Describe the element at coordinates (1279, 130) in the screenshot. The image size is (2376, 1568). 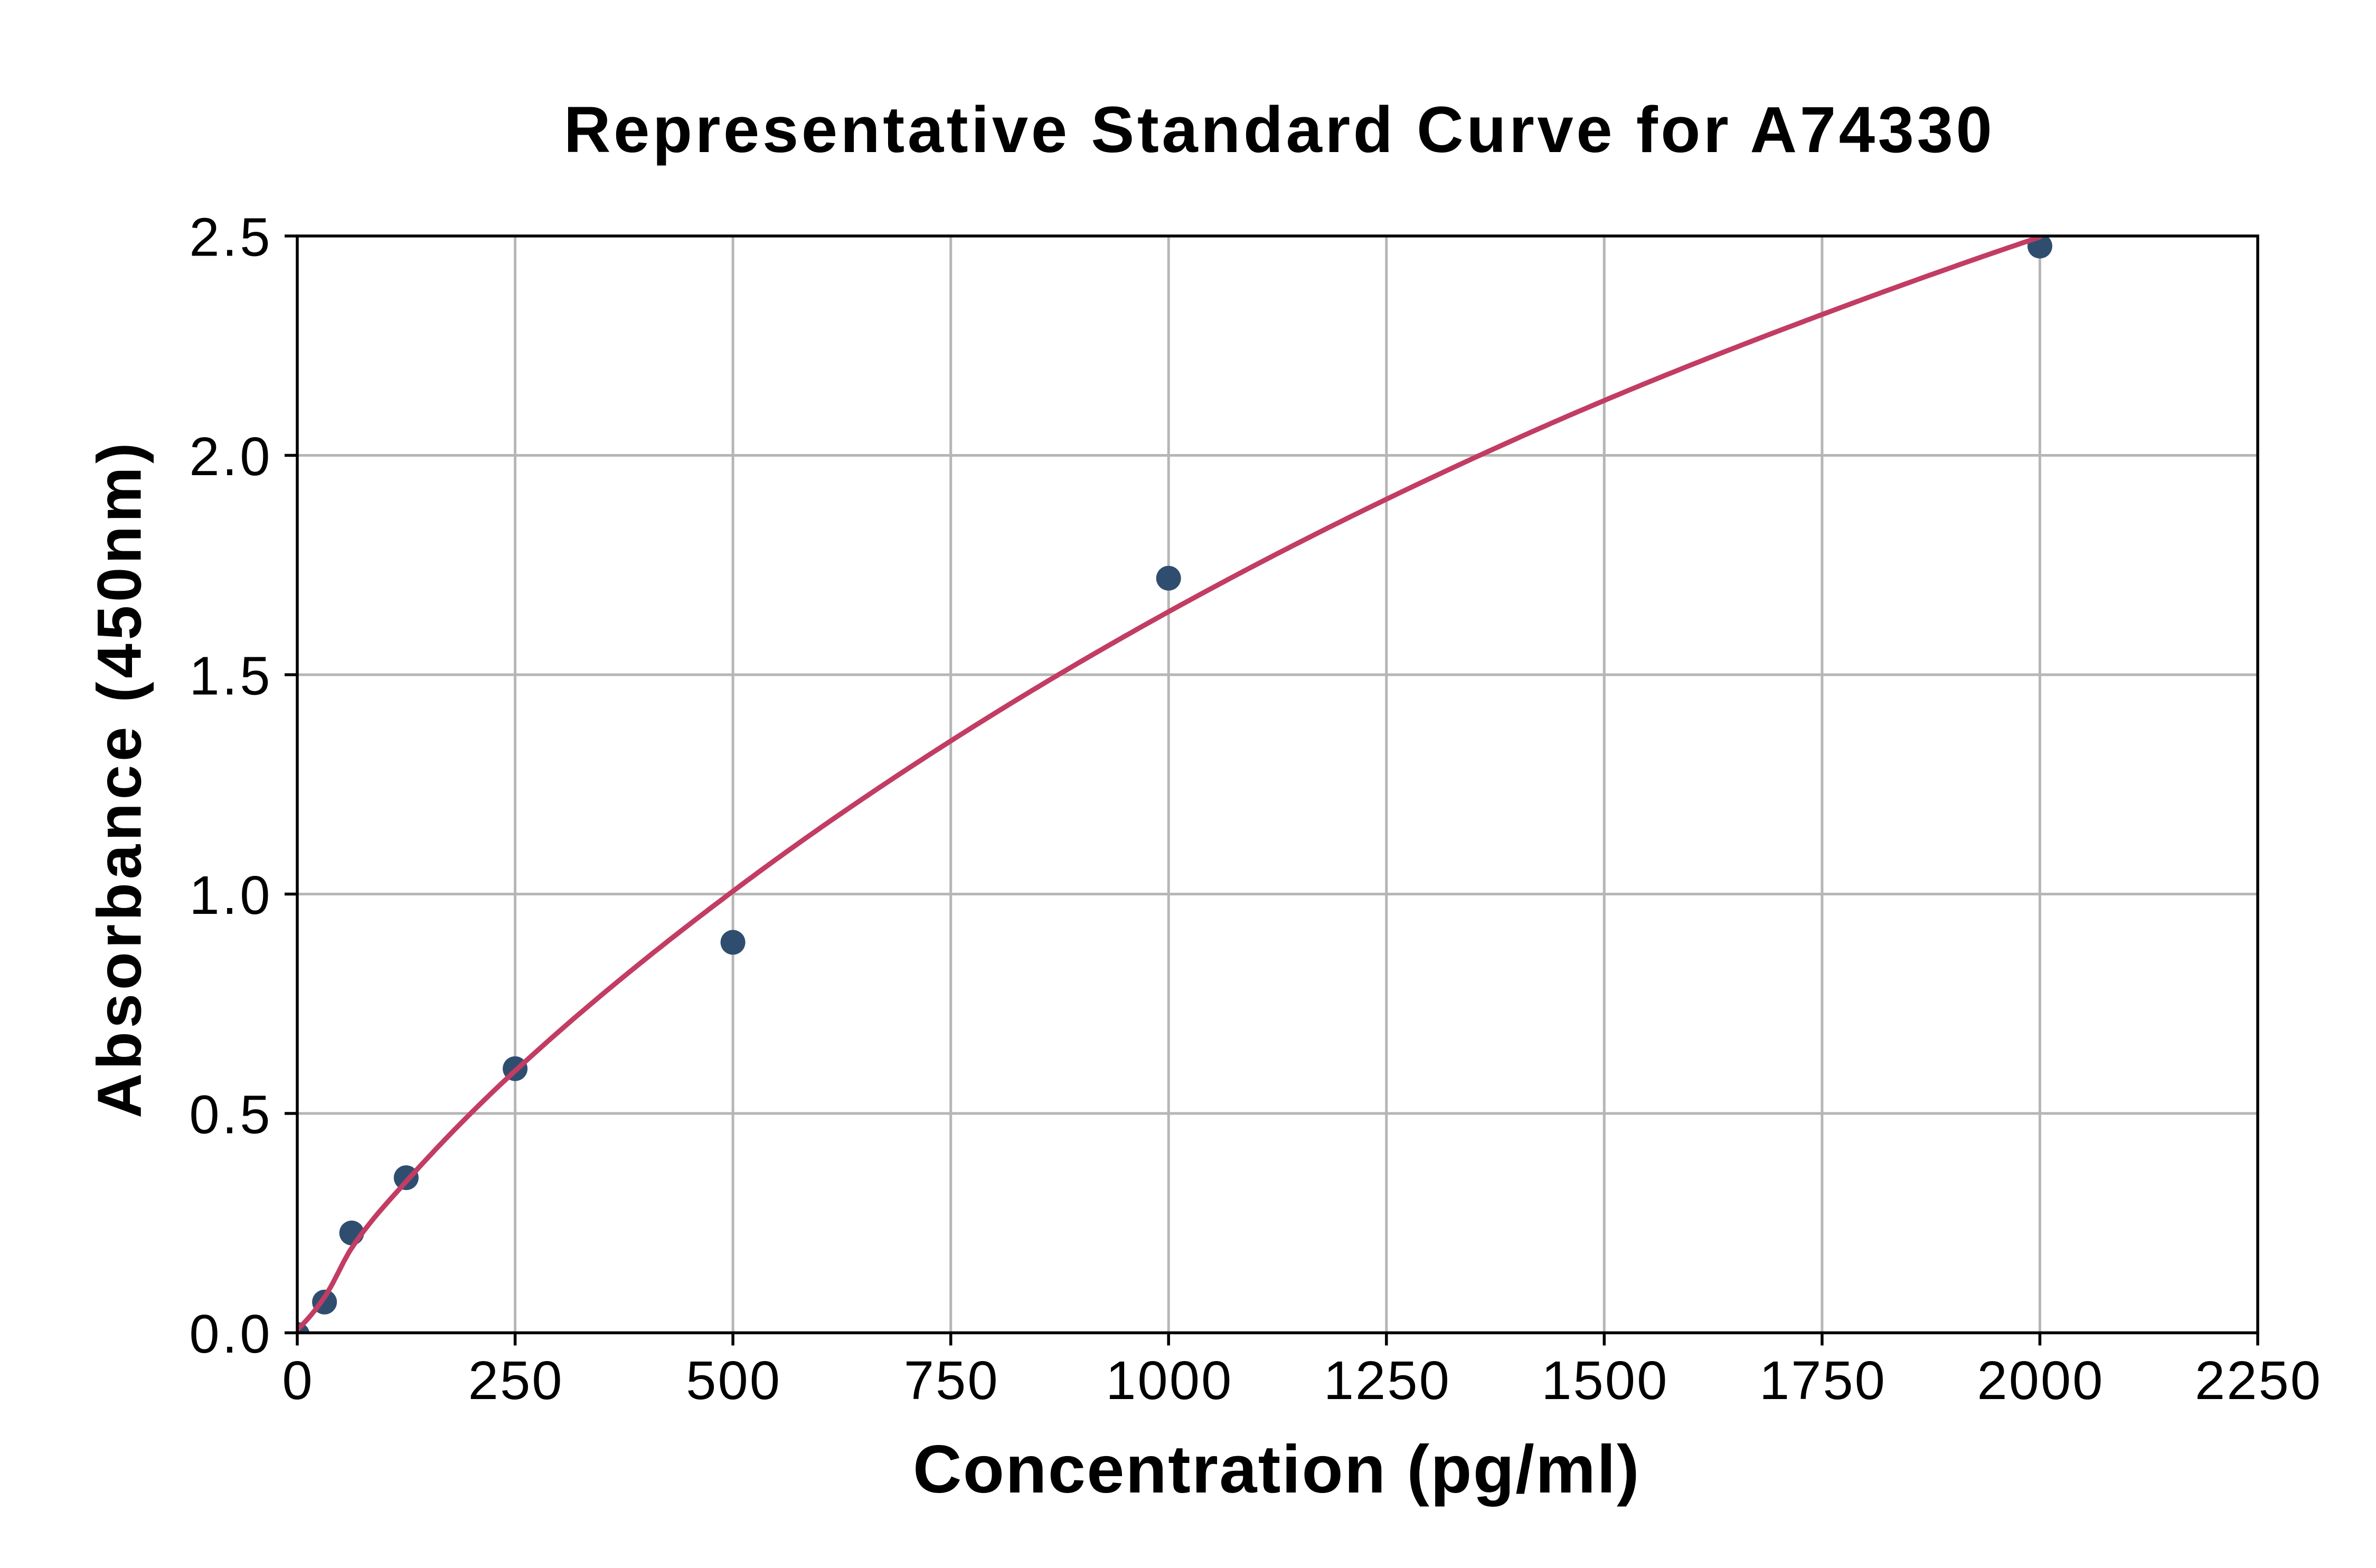
I see `svg-text:Representative Standard Curve: Representative Standard Curve for A74330` at that location.